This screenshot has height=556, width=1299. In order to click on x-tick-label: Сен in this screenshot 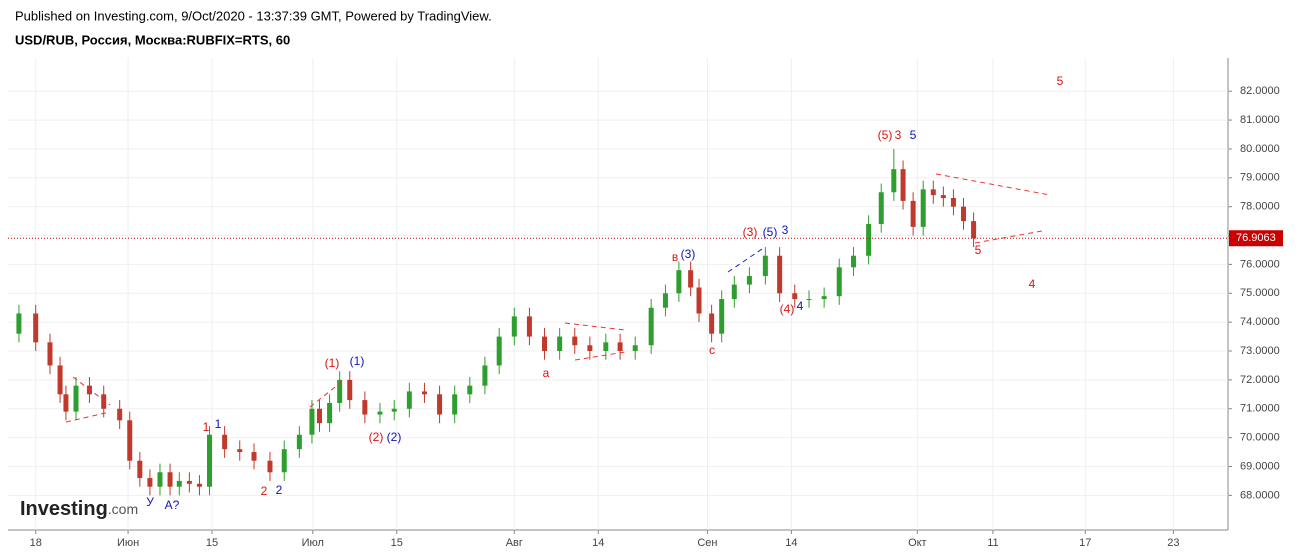, I will do `click(707, 543)`.